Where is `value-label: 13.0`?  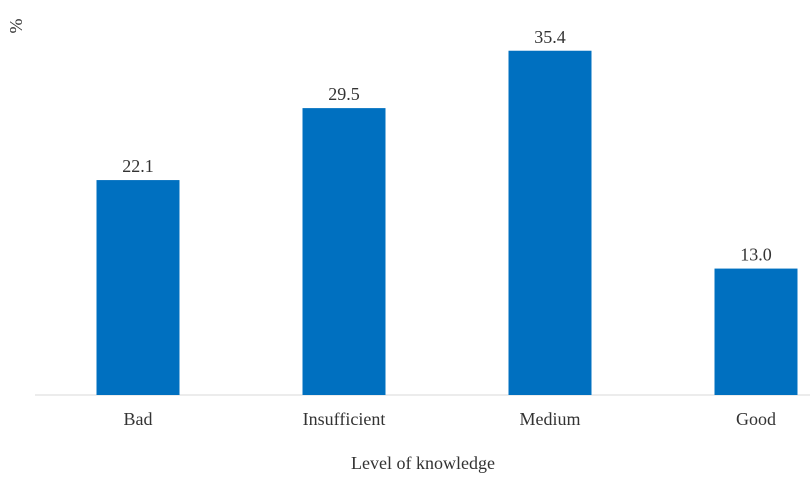 value-label: 13.0 is located at coordinates (756, 255).